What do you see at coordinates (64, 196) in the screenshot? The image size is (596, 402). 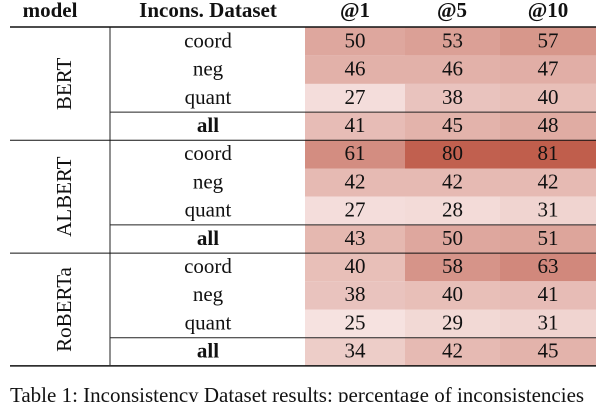 I see `model-label: ALBERT` at bounding box center [64, 196].